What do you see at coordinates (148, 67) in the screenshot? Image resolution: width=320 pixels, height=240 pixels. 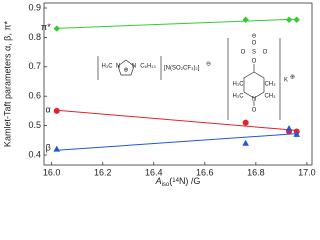 I see `label: C₆H₁₃` at bounding box center [148, 67].